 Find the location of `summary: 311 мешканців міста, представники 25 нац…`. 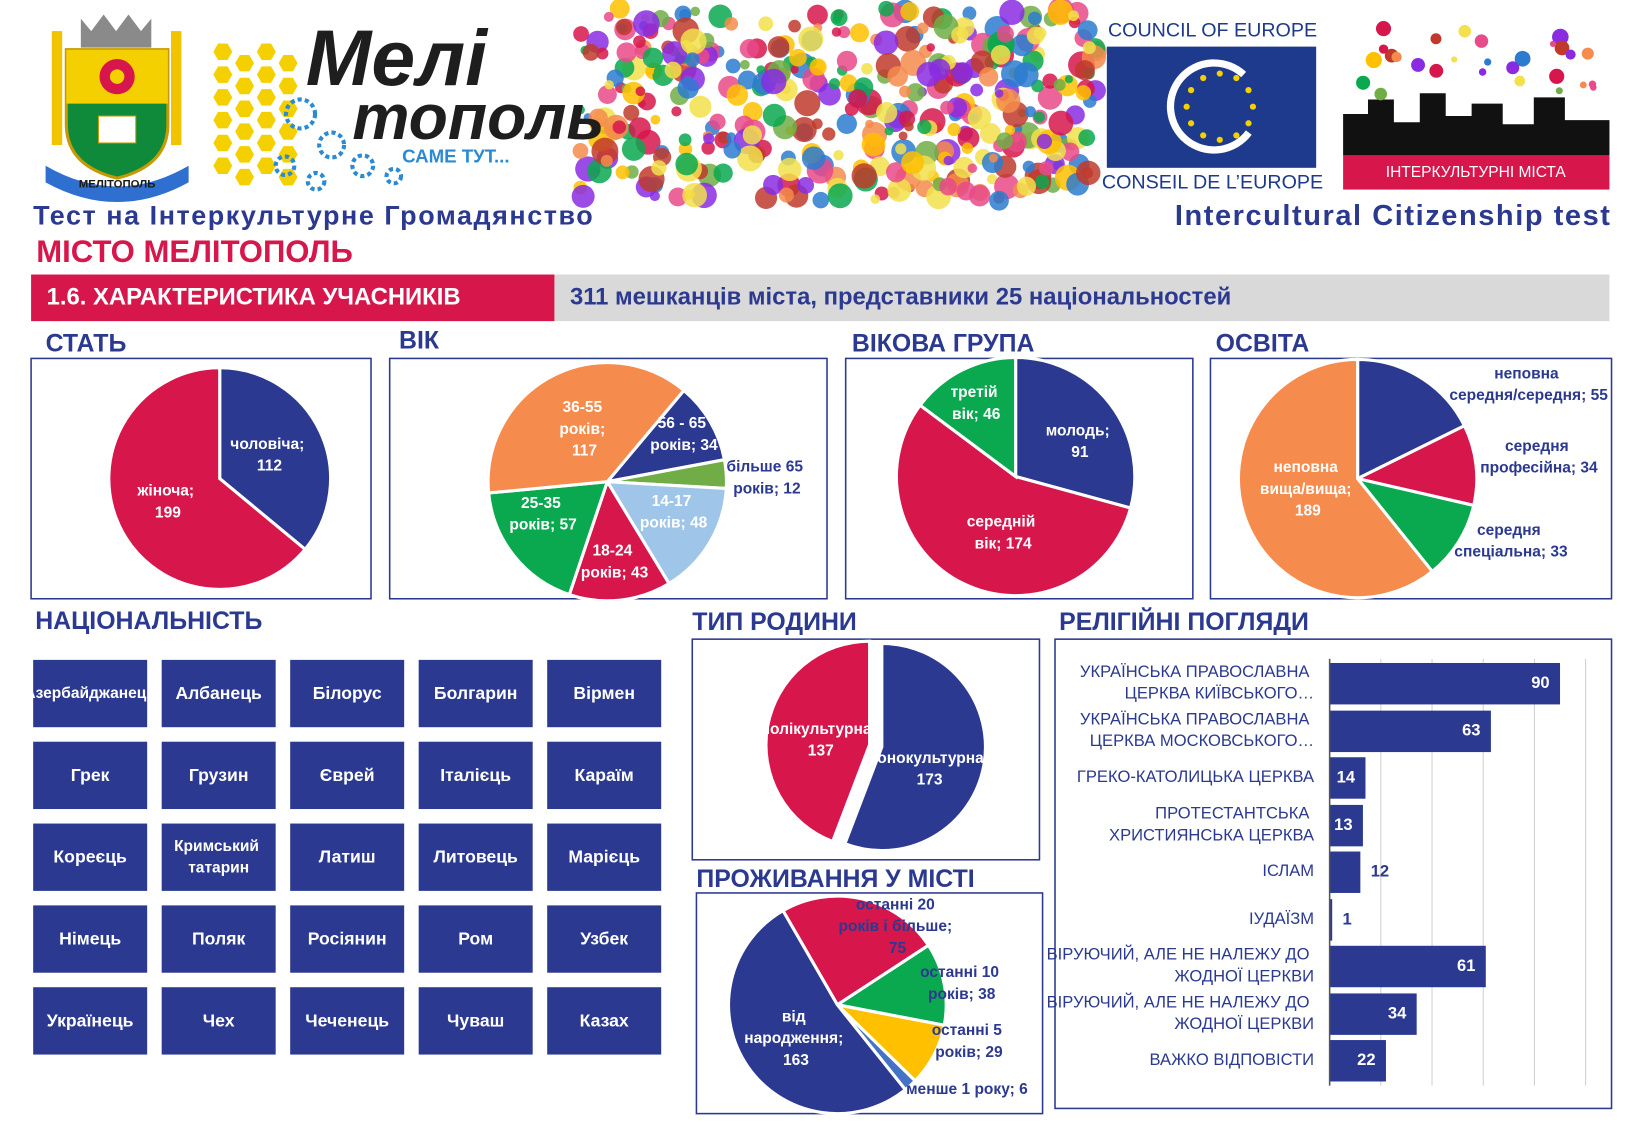

summary: 311 мешканців міста, представники 25 нац… is located at coordinates (900, 297).